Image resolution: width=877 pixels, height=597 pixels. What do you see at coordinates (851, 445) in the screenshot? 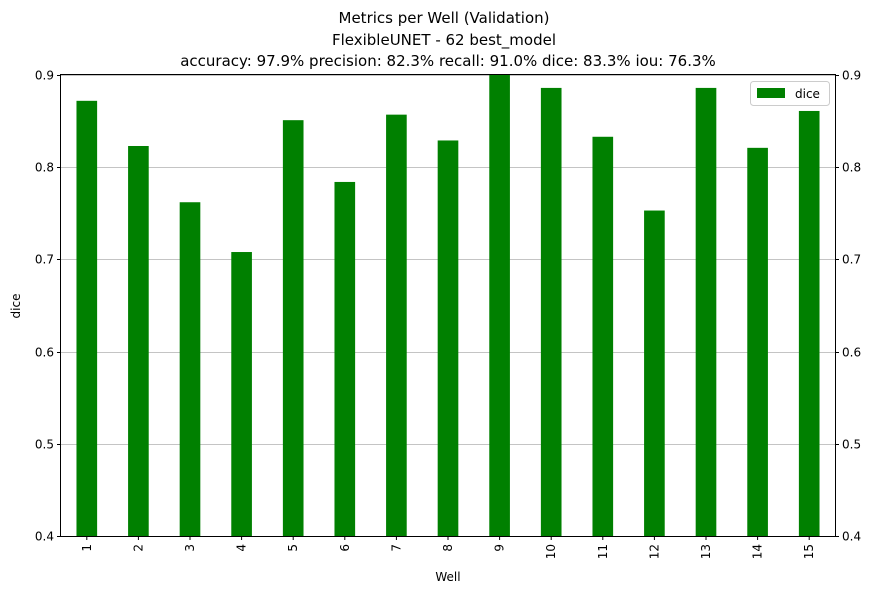
I see `right-y-tick-label: 0.5` at bounding box center [851, 445].